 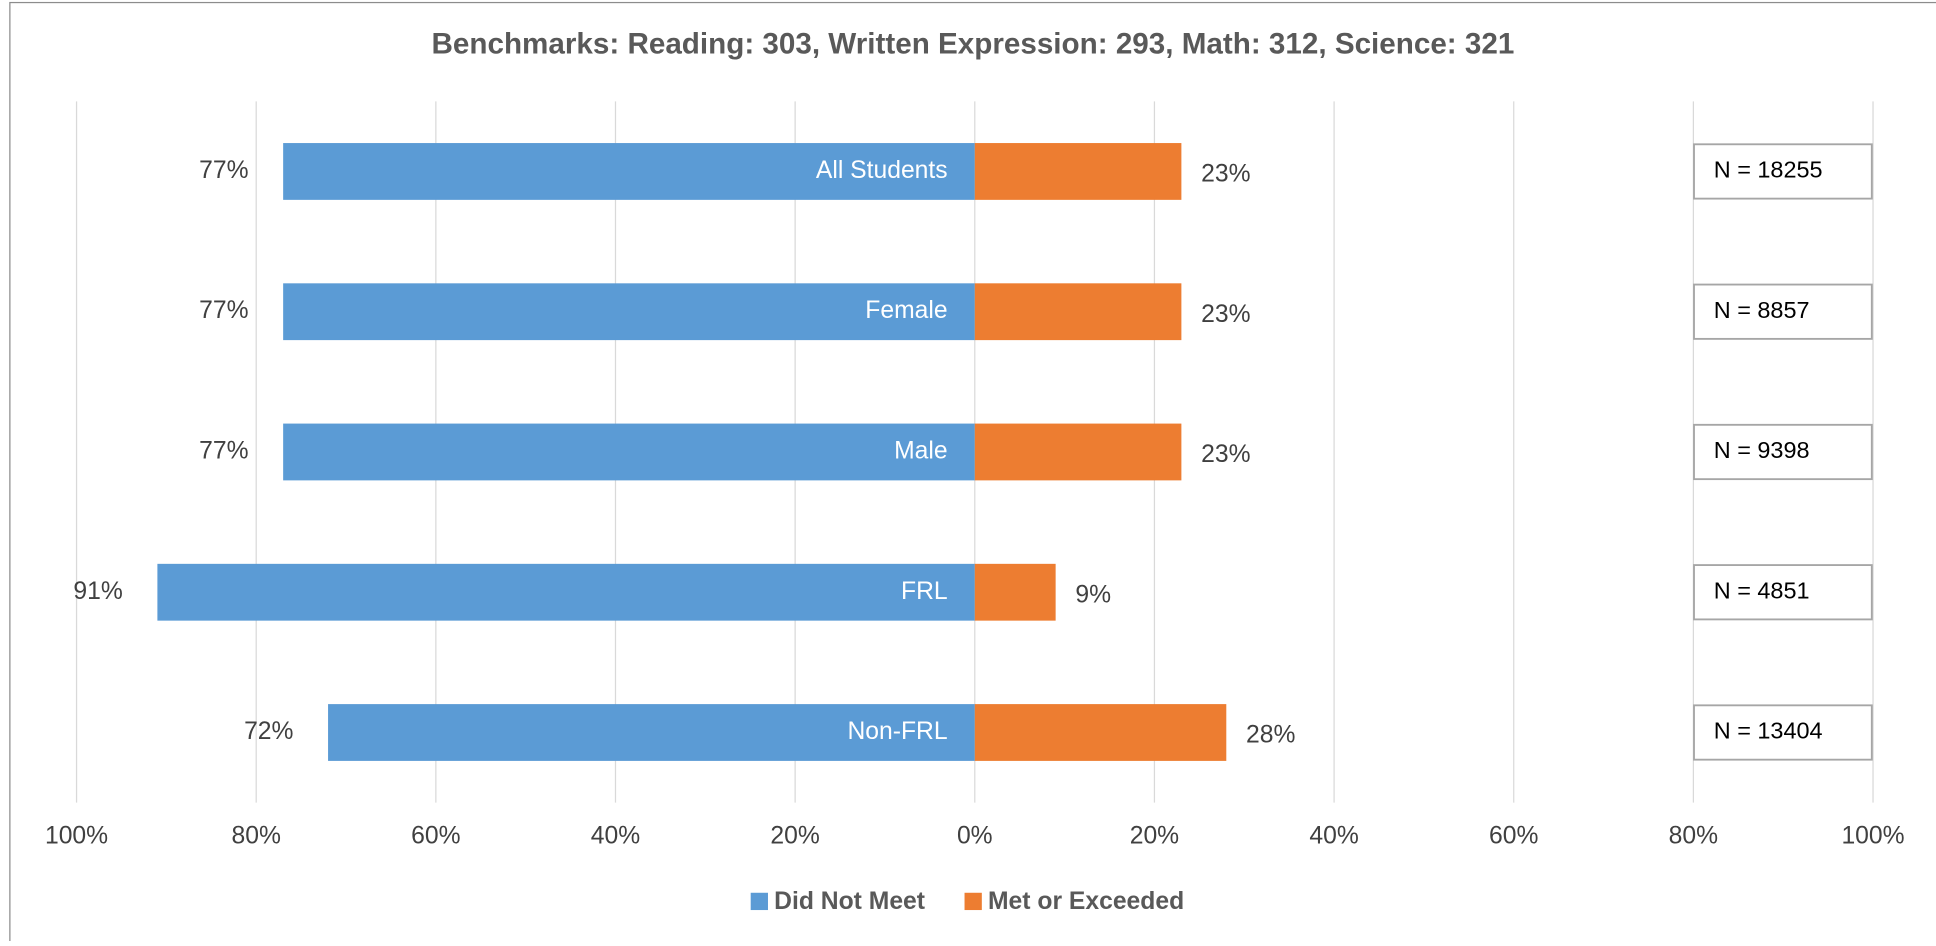 I want to click on category-label: Non-FRL, so click(x=897, y=731).